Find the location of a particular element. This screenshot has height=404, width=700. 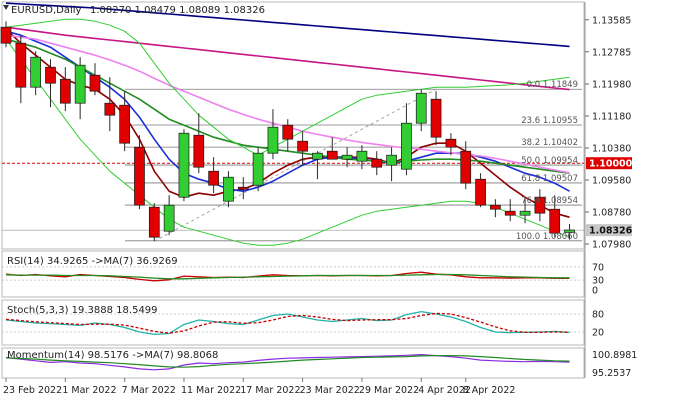

momentum-tick-label: 100.8981 is located at coordinates (614, 355).